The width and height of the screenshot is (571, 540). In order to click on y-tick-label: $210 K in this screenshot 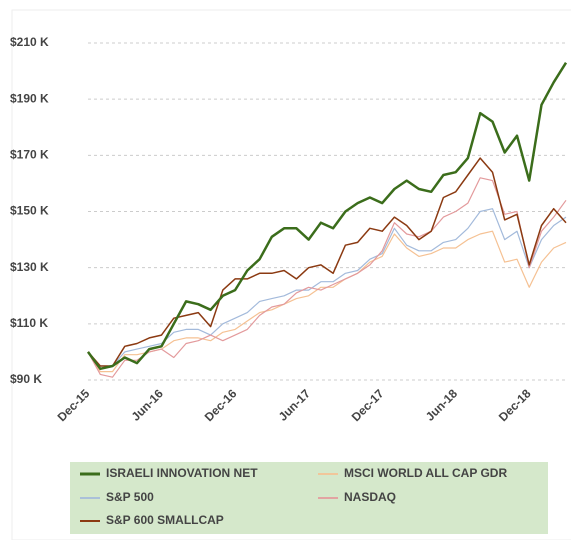, I will do `click(29, 42)`.